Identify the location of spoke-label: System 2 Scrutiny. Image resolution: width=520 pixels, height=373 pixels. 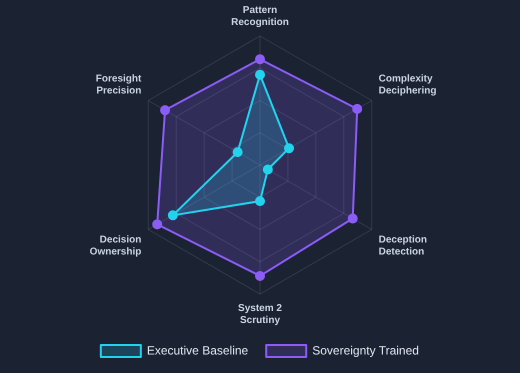
(260, 314).